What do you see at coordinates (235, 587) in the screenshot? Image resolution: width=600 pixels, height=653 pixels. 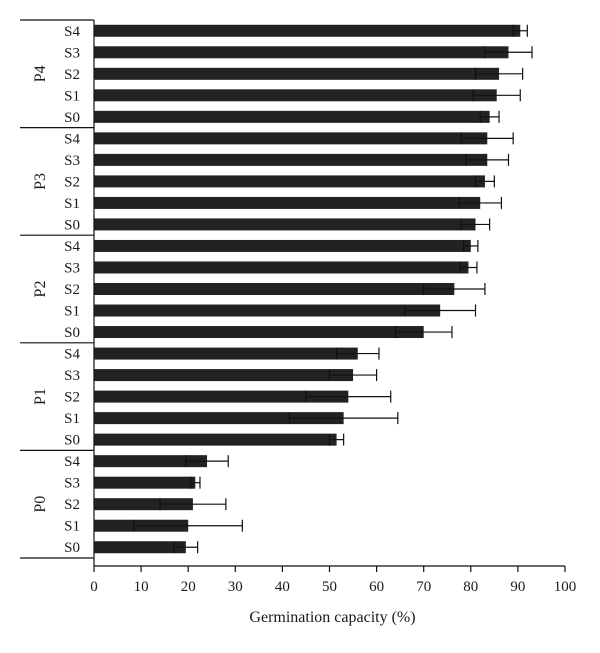 I see `x-tick-label: 30` at bounding box center [235, 587].